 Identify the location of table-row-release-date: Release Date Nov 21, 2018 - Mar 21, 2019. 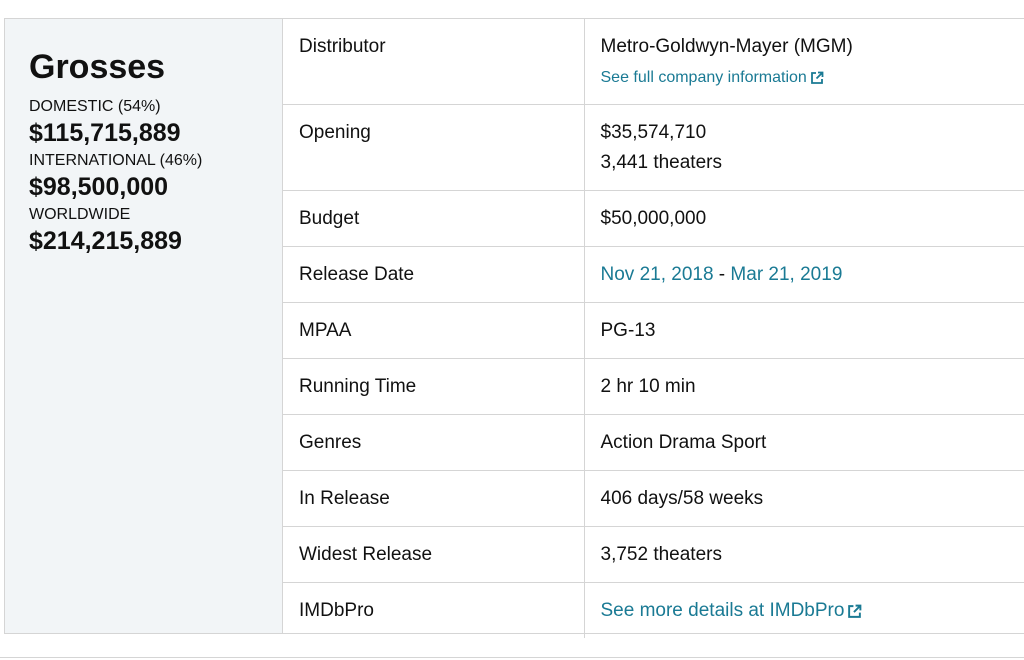
(653, 274).